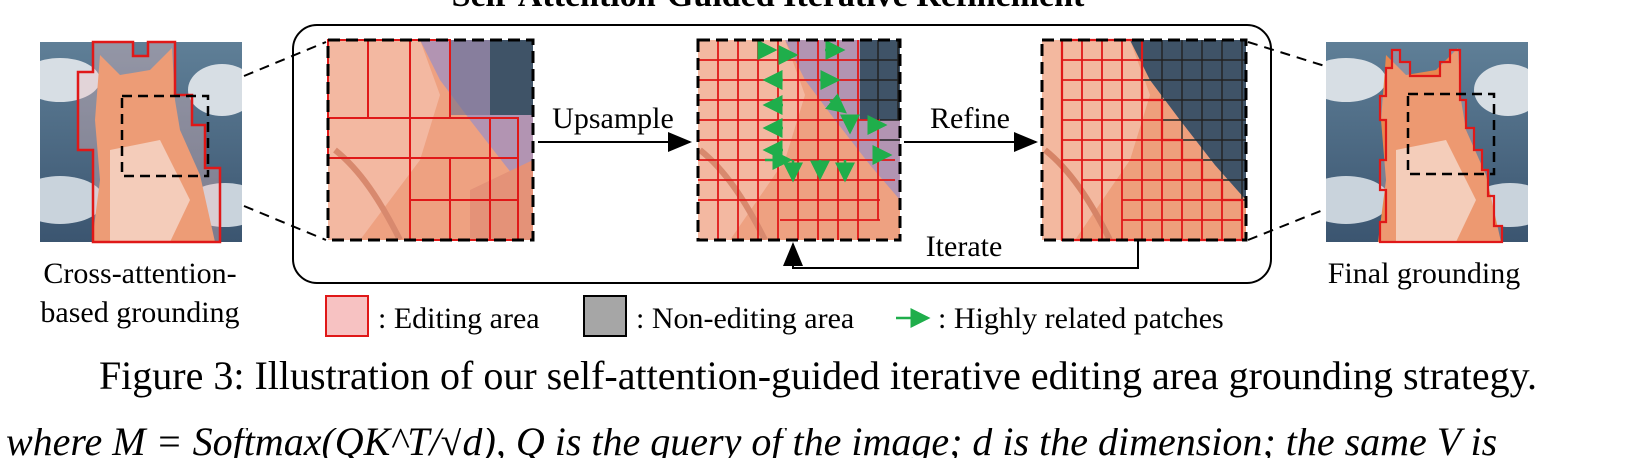 This screenshot has width=1636, height=458. I want to click on panel-refined-grid, so click(1152, 140).